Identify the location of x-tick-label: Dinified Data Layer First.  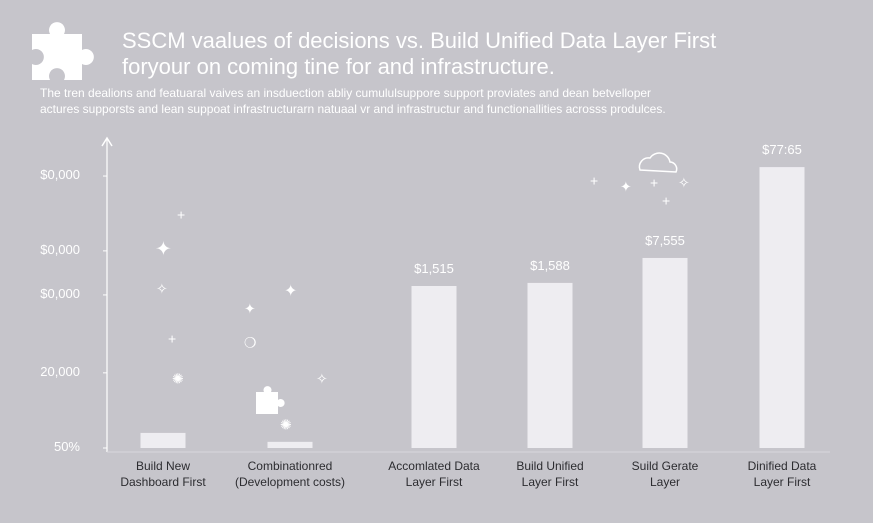
(782, 474).